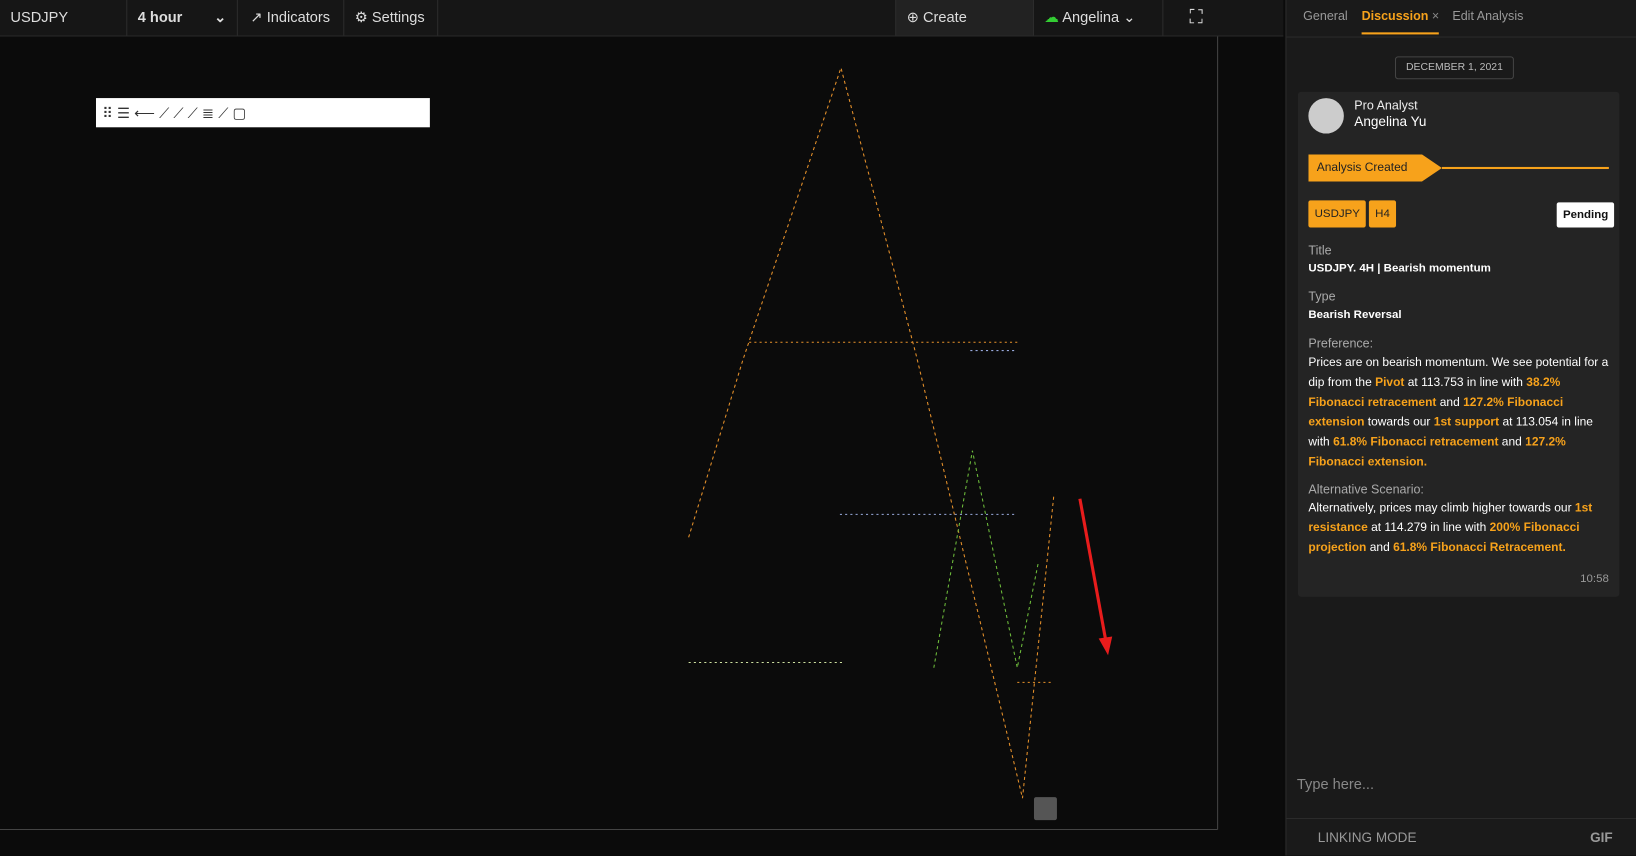  Describe the element at coordinates (1093, 570) in the screenshot. I see `arrow` at that location.